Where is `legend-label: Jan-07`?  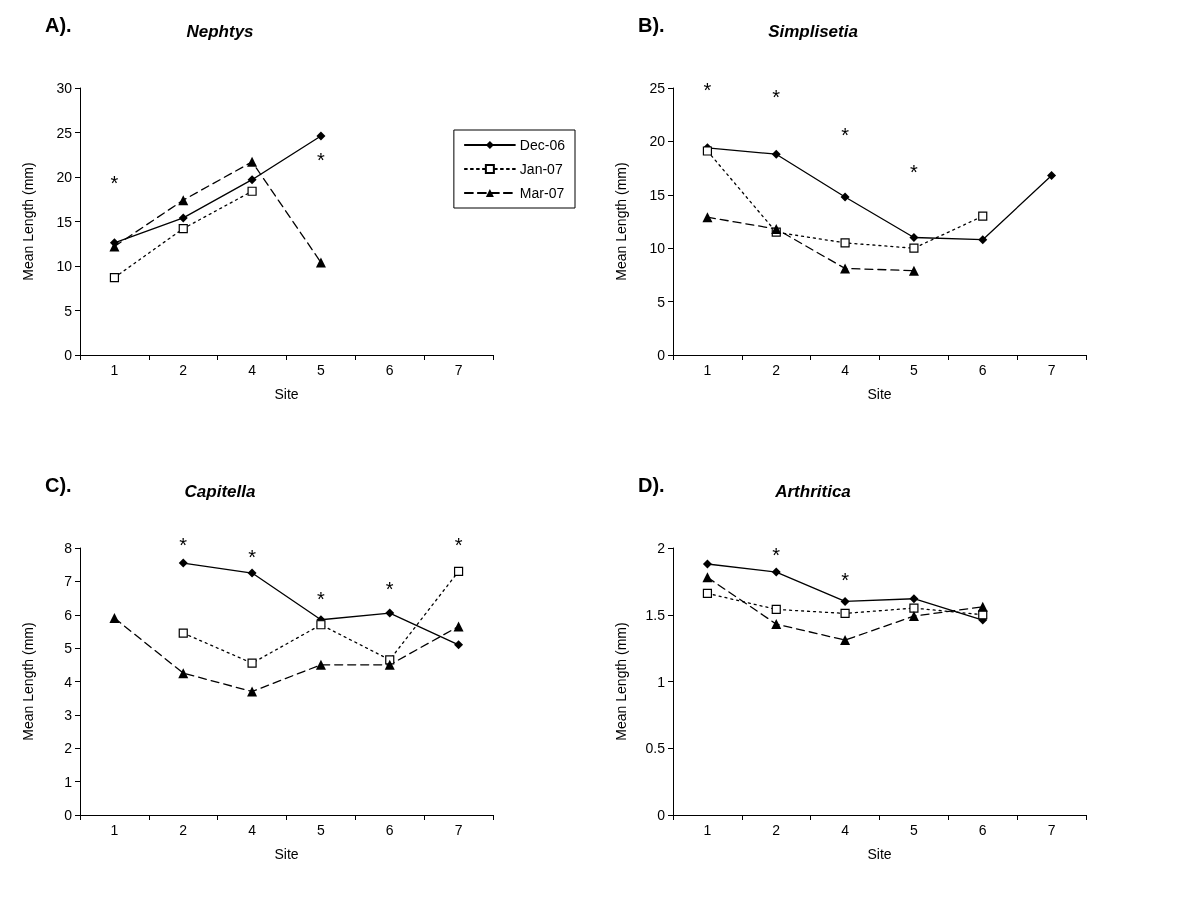 legend-label: Jan-07 is located at coordinates (541, 169).